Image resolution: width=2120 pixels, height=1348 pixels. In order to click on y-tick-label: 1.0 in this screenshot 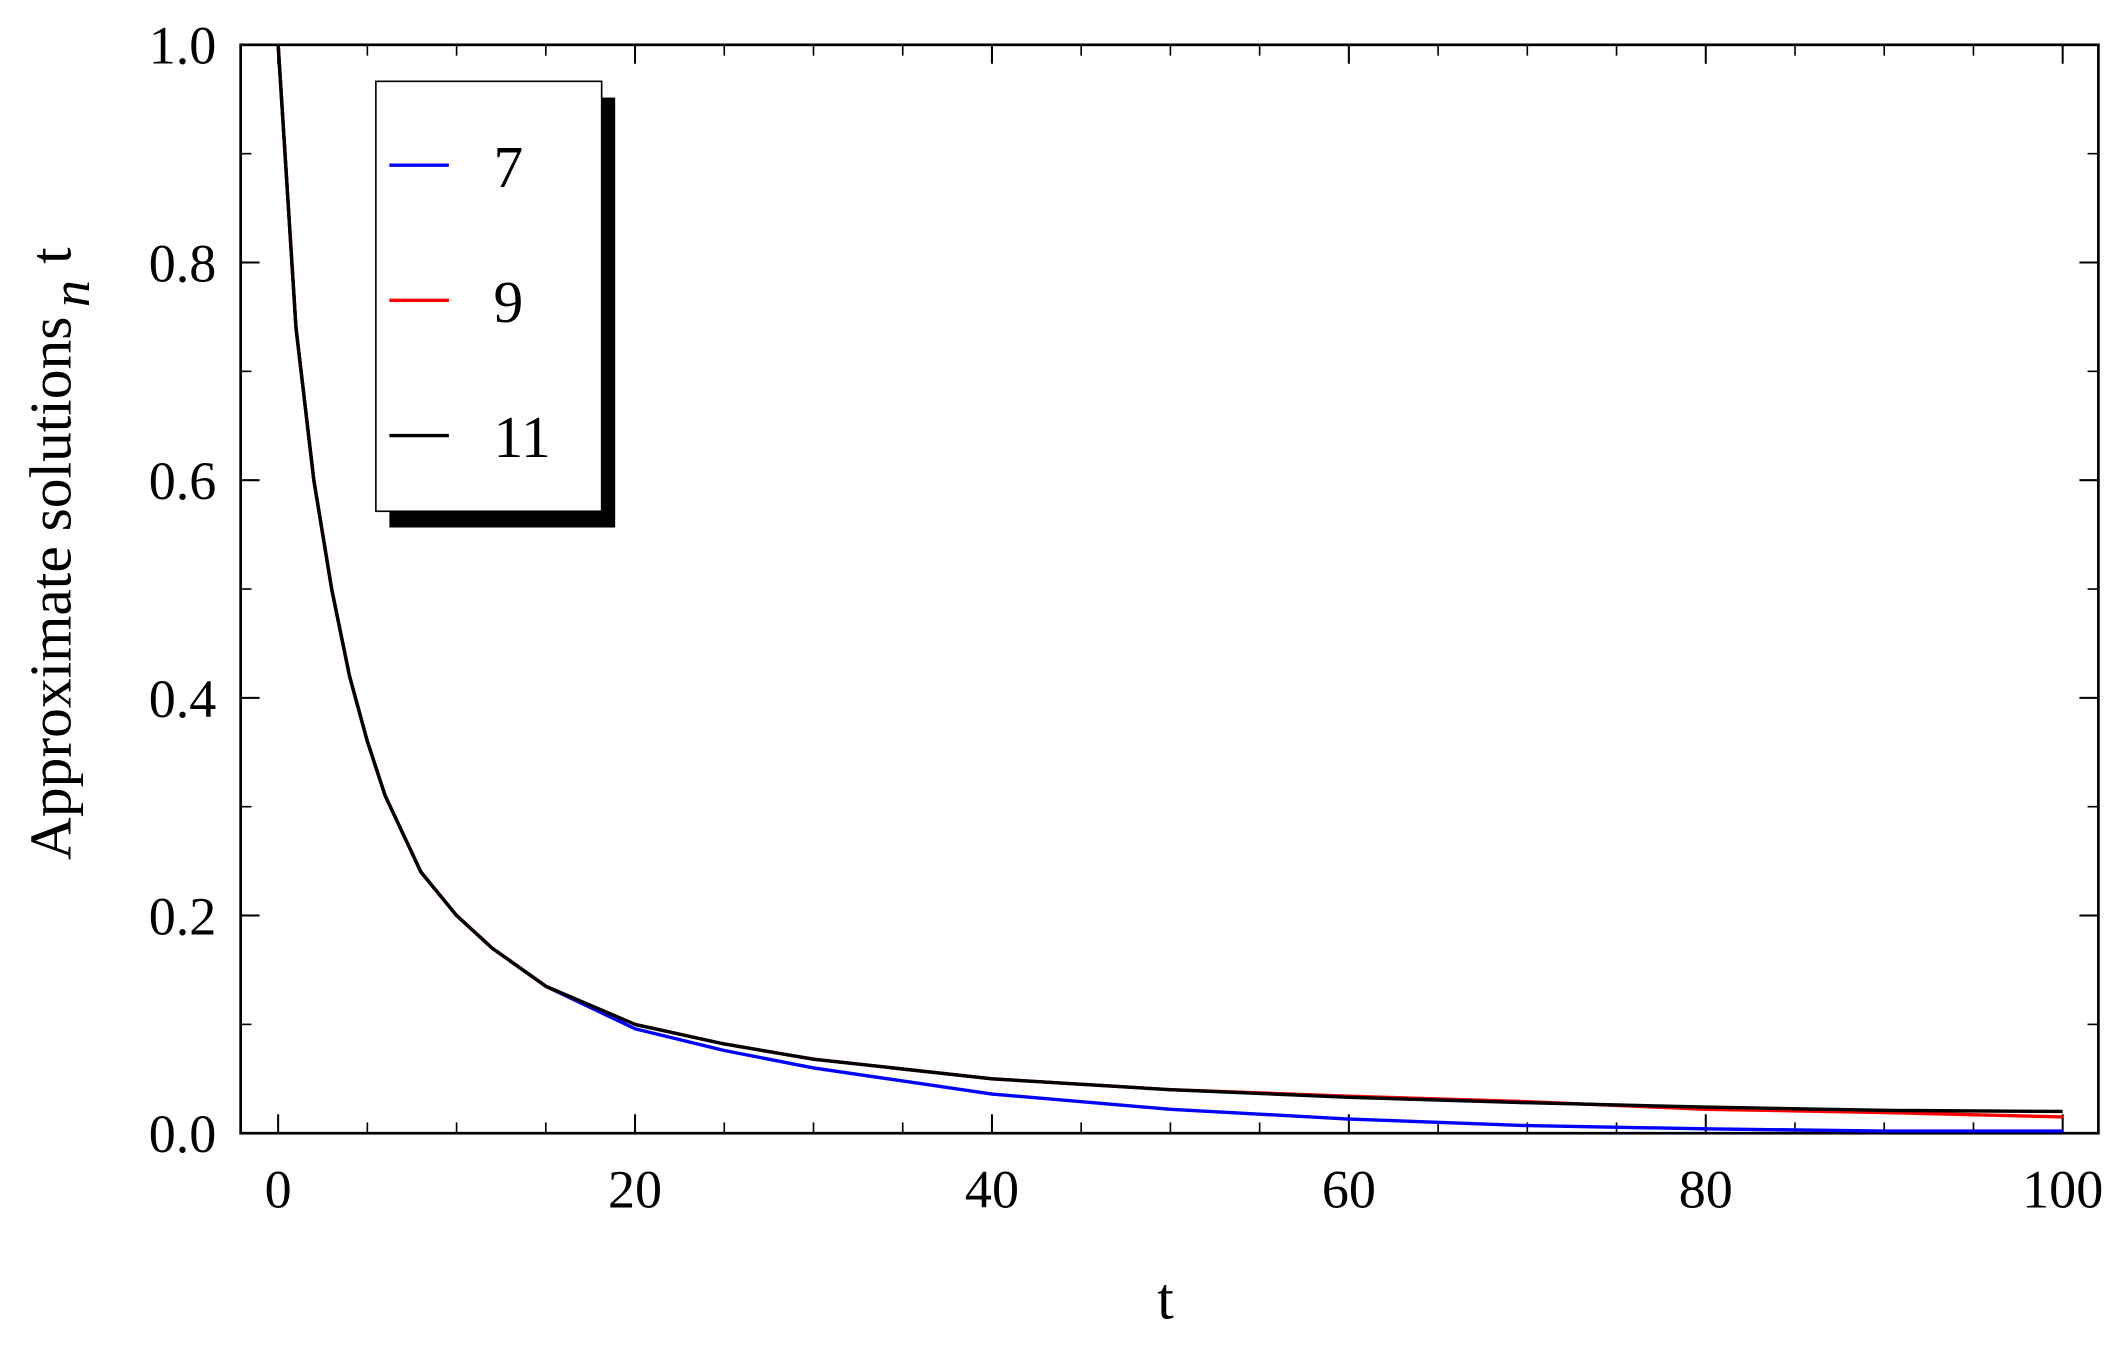, I will do `click(183, 46)`.